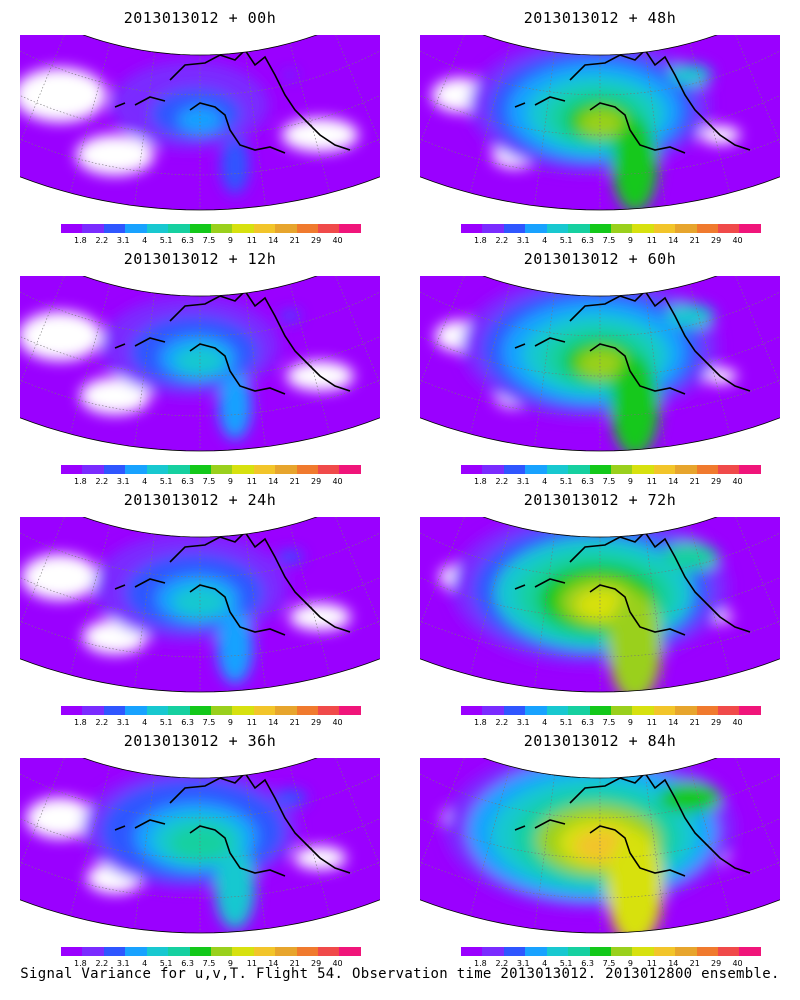 Image resolution: width=800 pixels, height=1000 pixels. I want to click on panel-title: 2013013012 + 12h, so click(200, 259).